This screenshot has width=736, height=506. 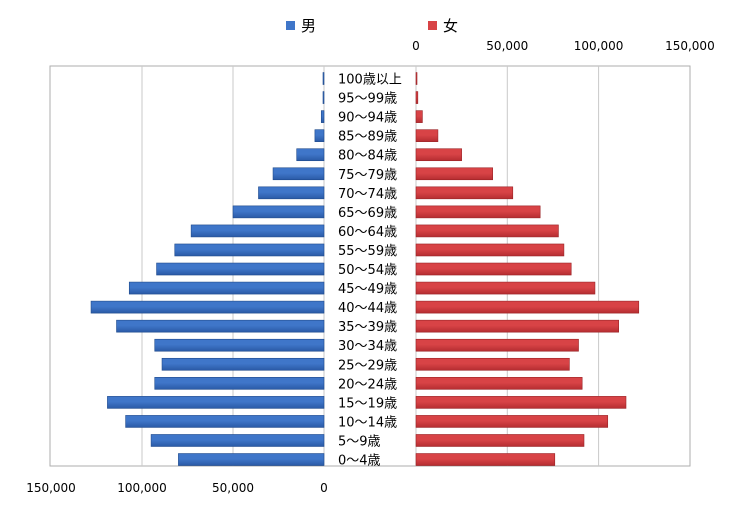 What do you see at coordinates (367, 251) in the screenshot?
I see `age-group-label: 55～59歳` at bounding box center [367, 251].